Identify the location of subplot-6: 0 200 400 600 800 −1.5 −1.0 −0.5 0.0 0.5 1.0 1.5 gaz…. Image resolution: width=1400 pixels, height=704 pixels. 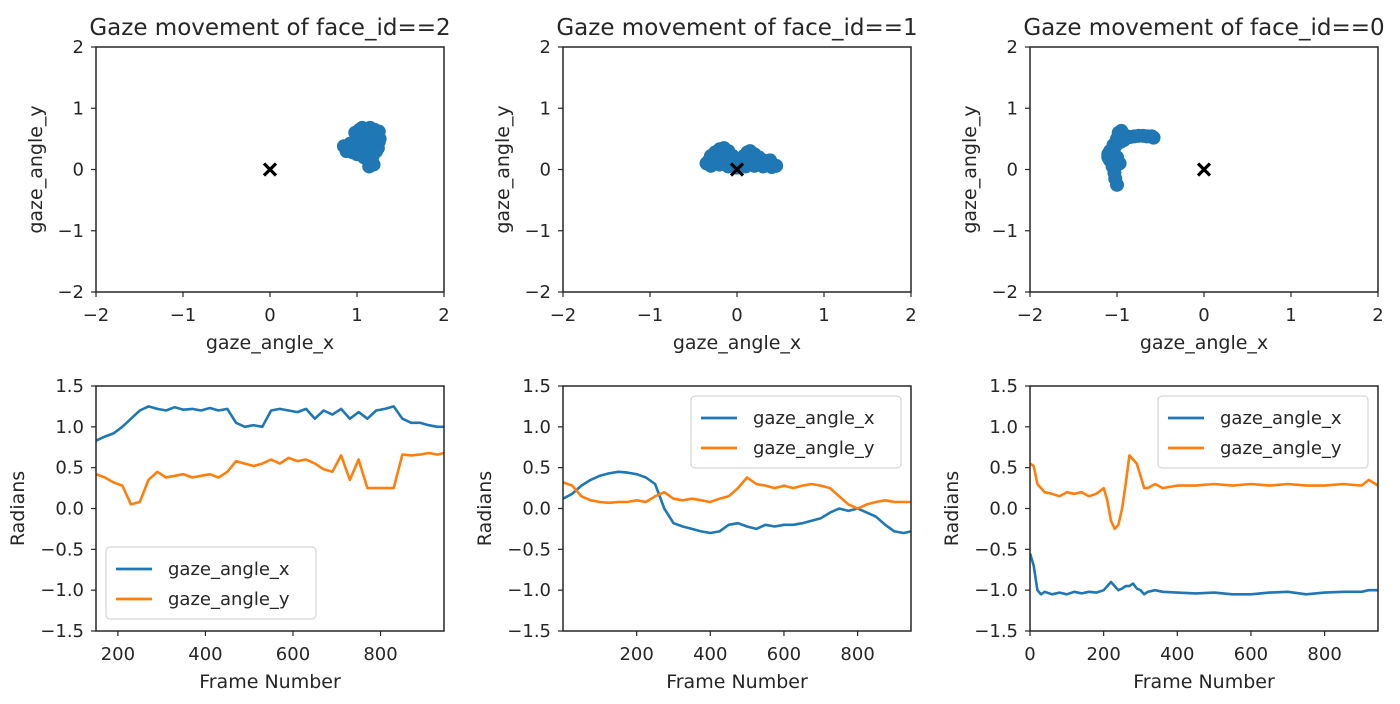
(1160, 534).